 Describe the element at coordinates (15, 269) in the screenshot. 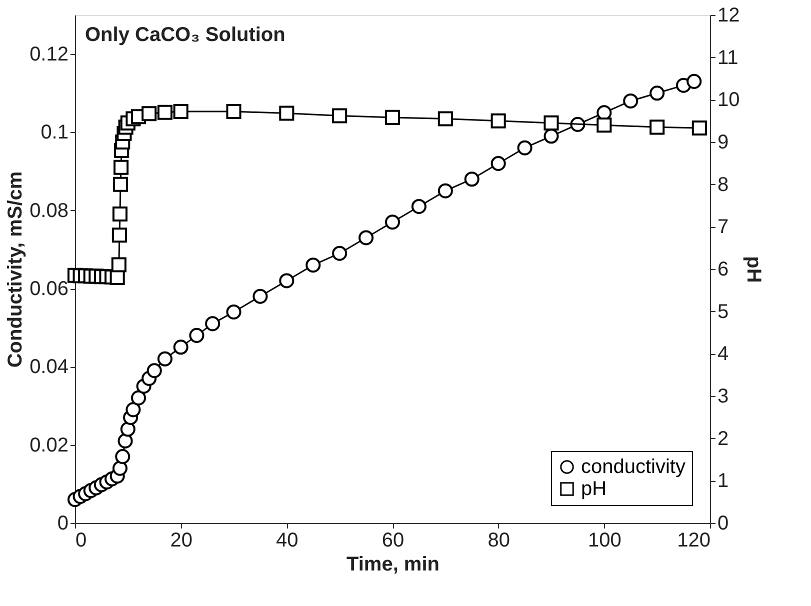

I see `y-axis-title: Conductivity, mS/cm` at that location.